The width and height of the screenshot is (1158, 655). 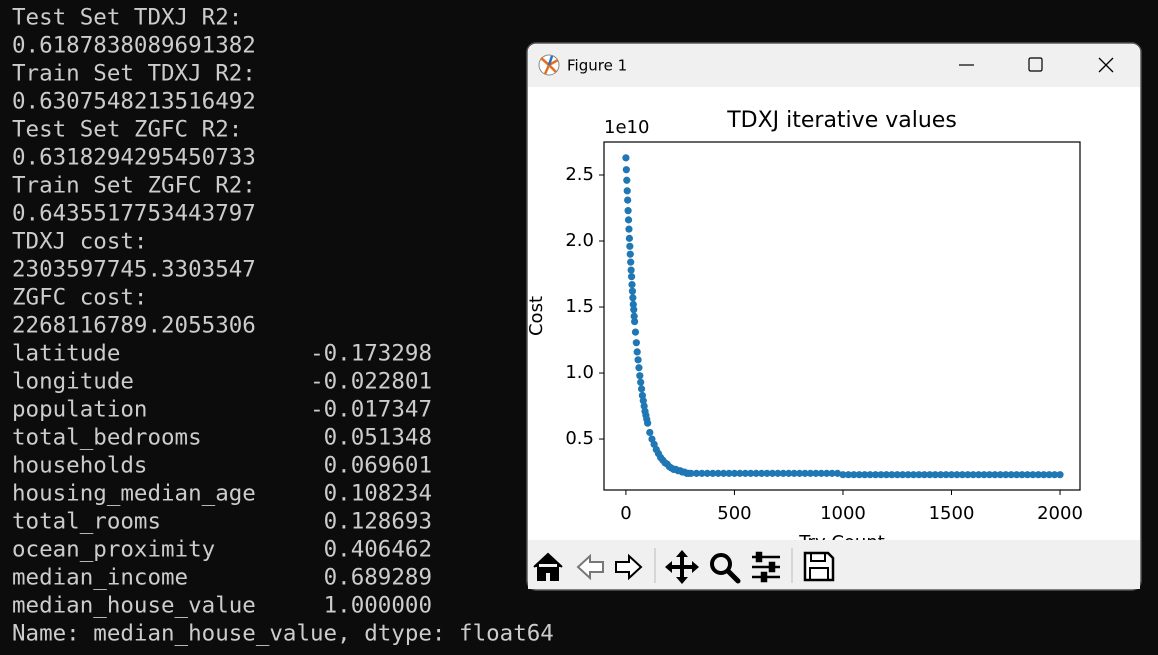 What do you see at coordinates (134, 46) in the screenshot?
I see `terminal-line: 0.6187838089691382` at bounding box center [134, 46].